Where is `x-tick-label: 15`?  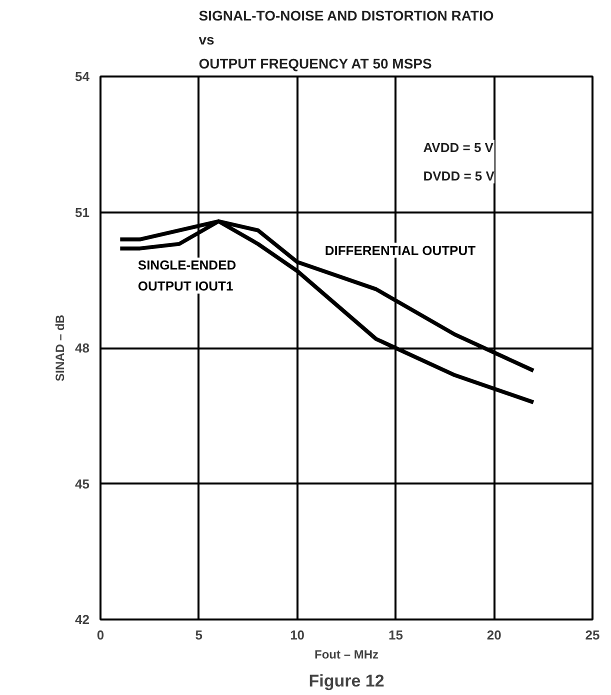 x-tick-label: 15 is located at coordinates (395, 635).